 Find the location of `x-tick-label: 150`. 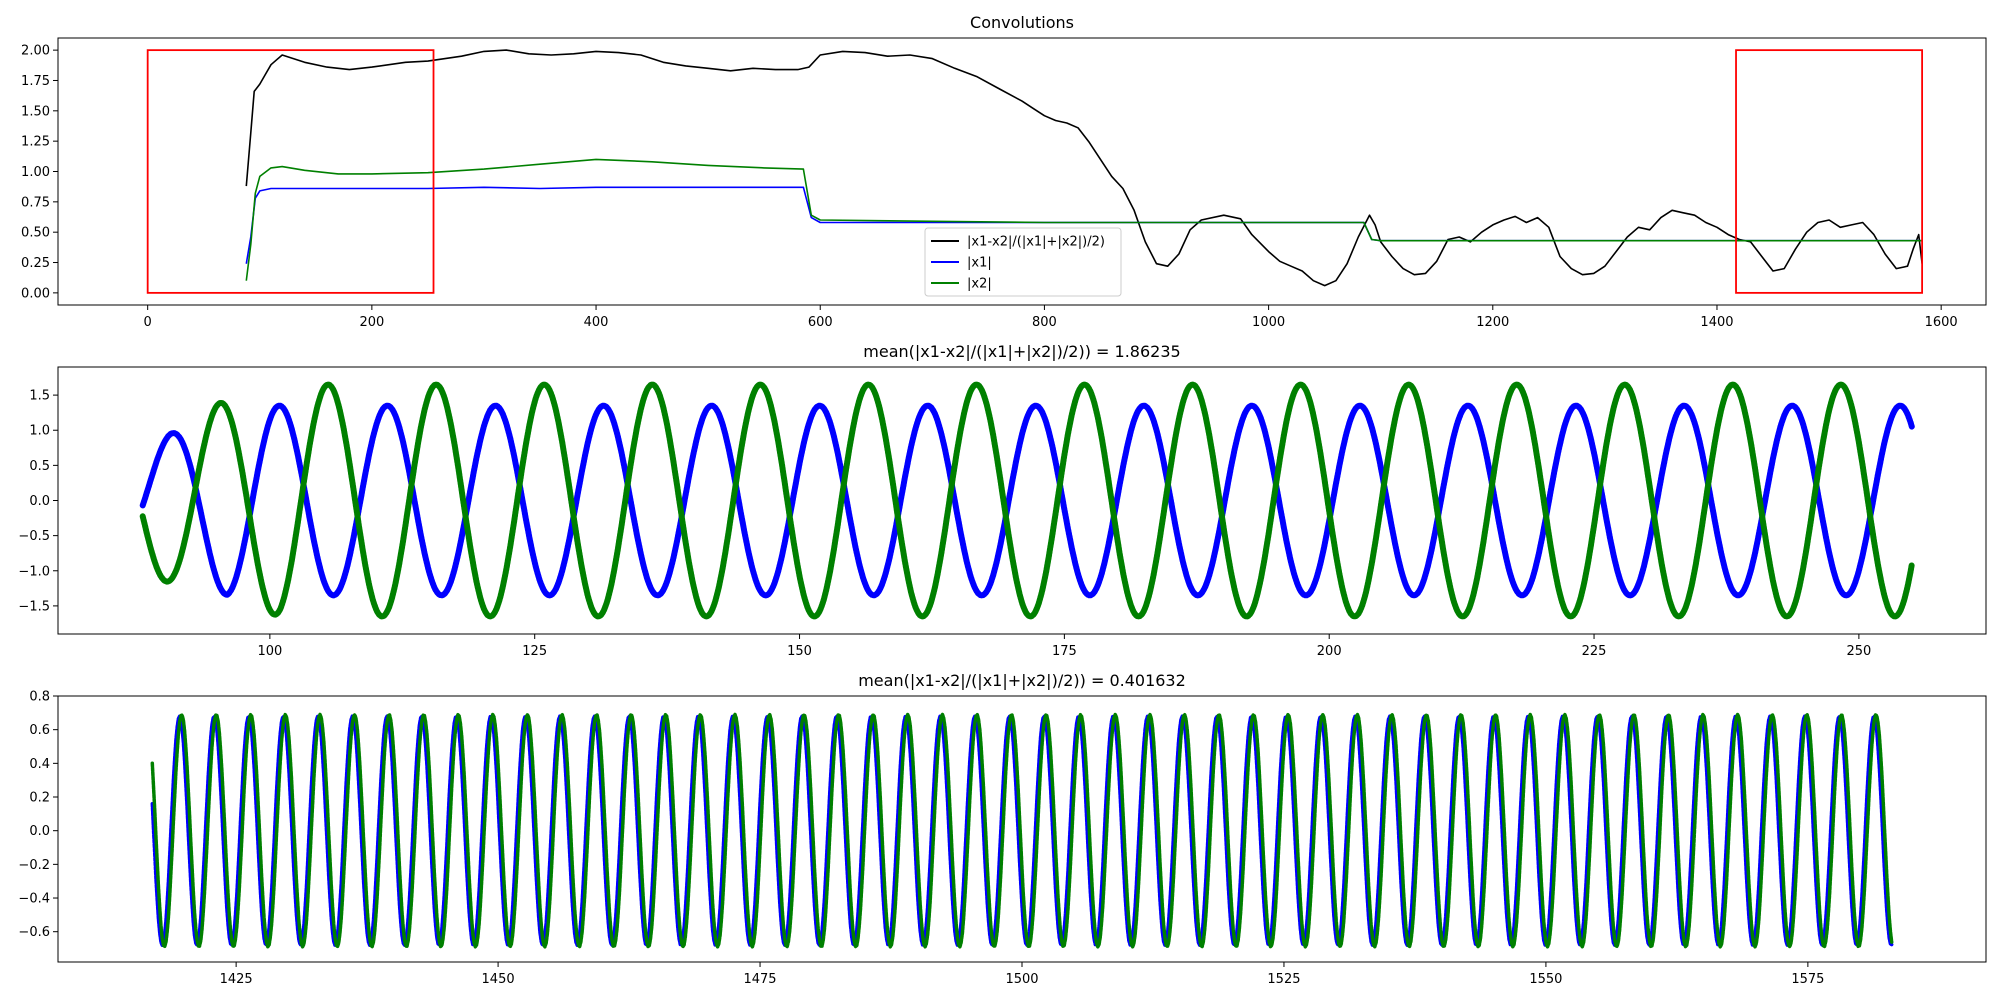

x-tick-label: 150 is located at coordinates (799, 651).